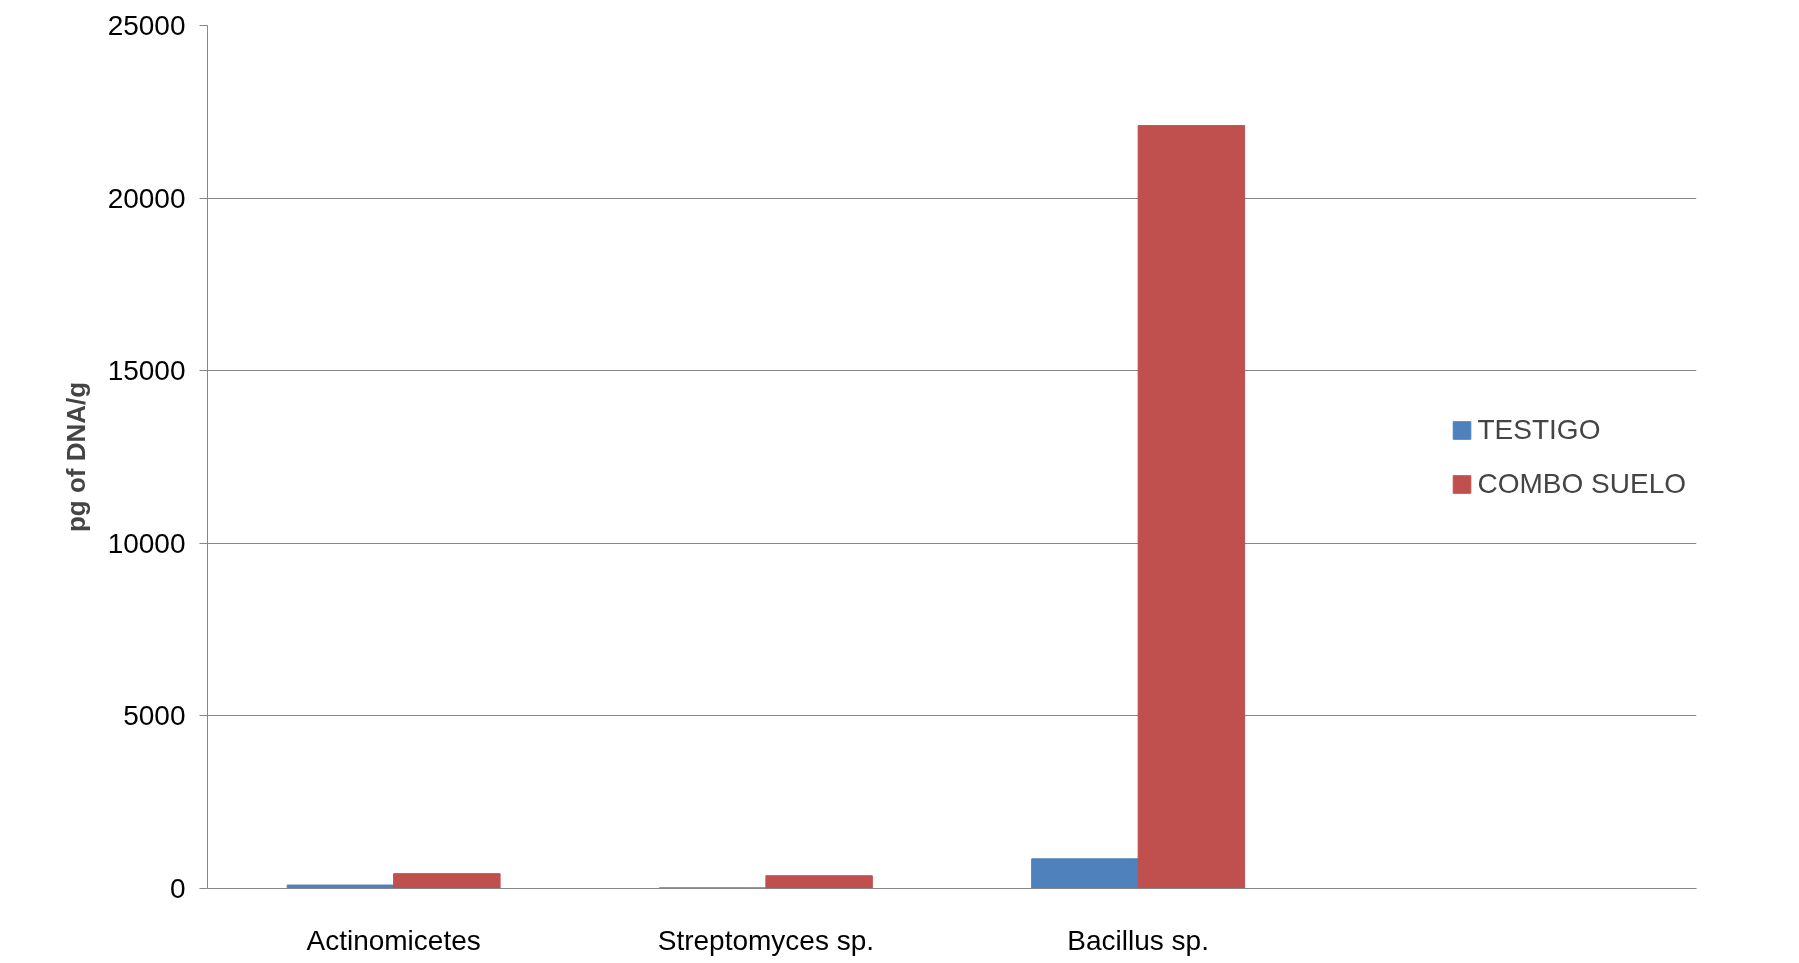 The height and width of the screenshot is (963, 1799). What do you see at coordinates (1539, 429) in the screenshot?
I see `legend-label: TESTIGO` at bounding box center [1539, 429].